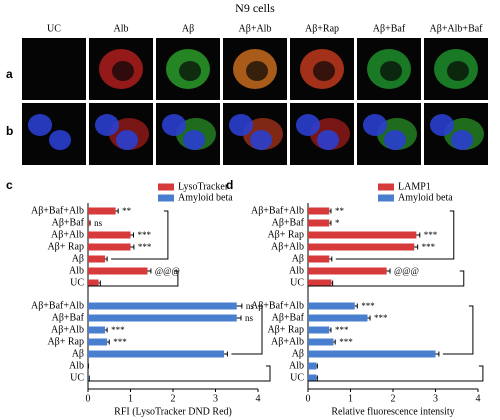  Describe the element at coordinates (456, 28) in the screenshot. I see `column-label: Aβ+Alb+Baf` at that location.